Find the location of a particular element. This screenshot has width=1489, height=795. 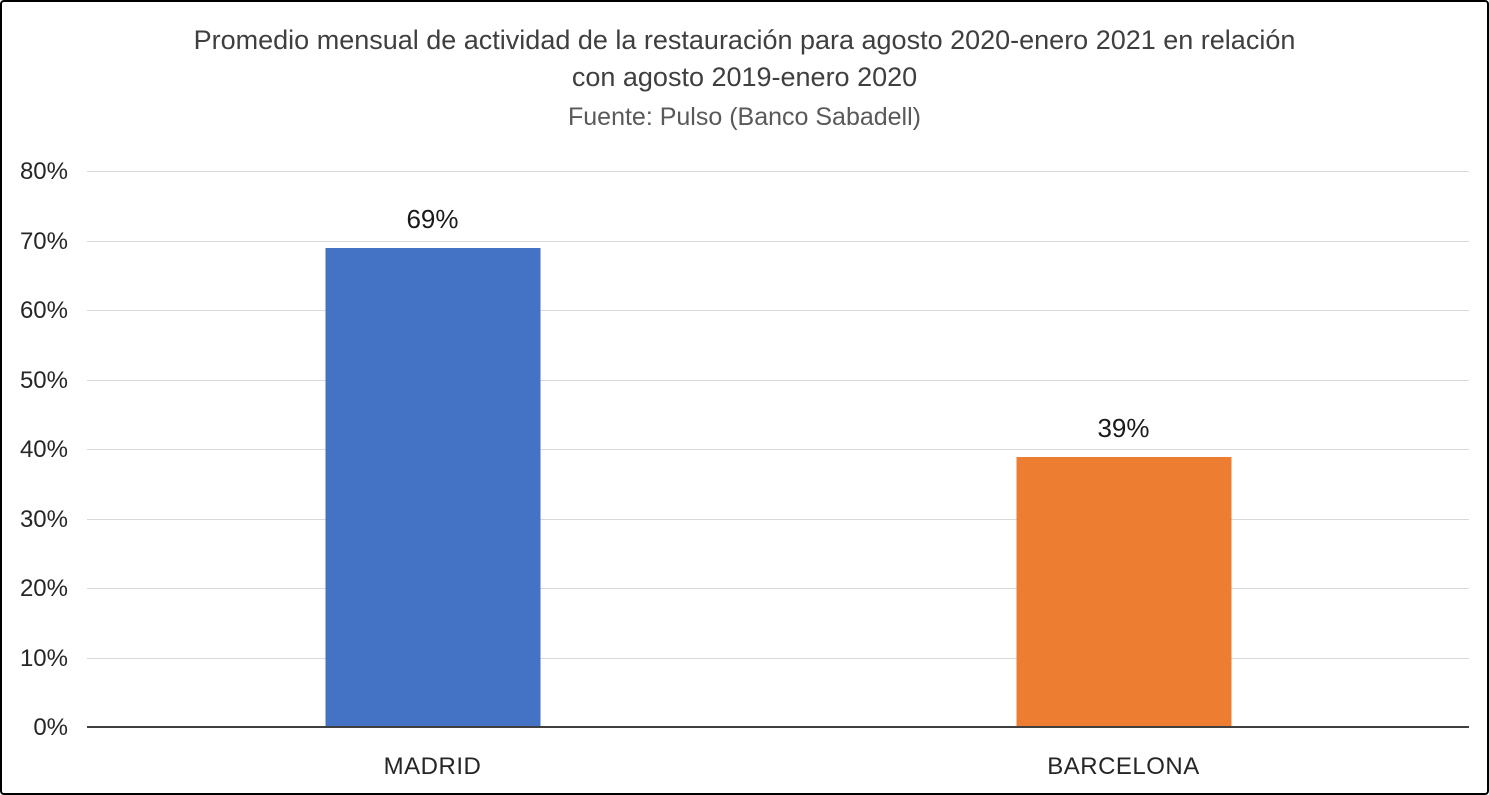

data-label-madrid: 69% is located at coordinates (432, 219).